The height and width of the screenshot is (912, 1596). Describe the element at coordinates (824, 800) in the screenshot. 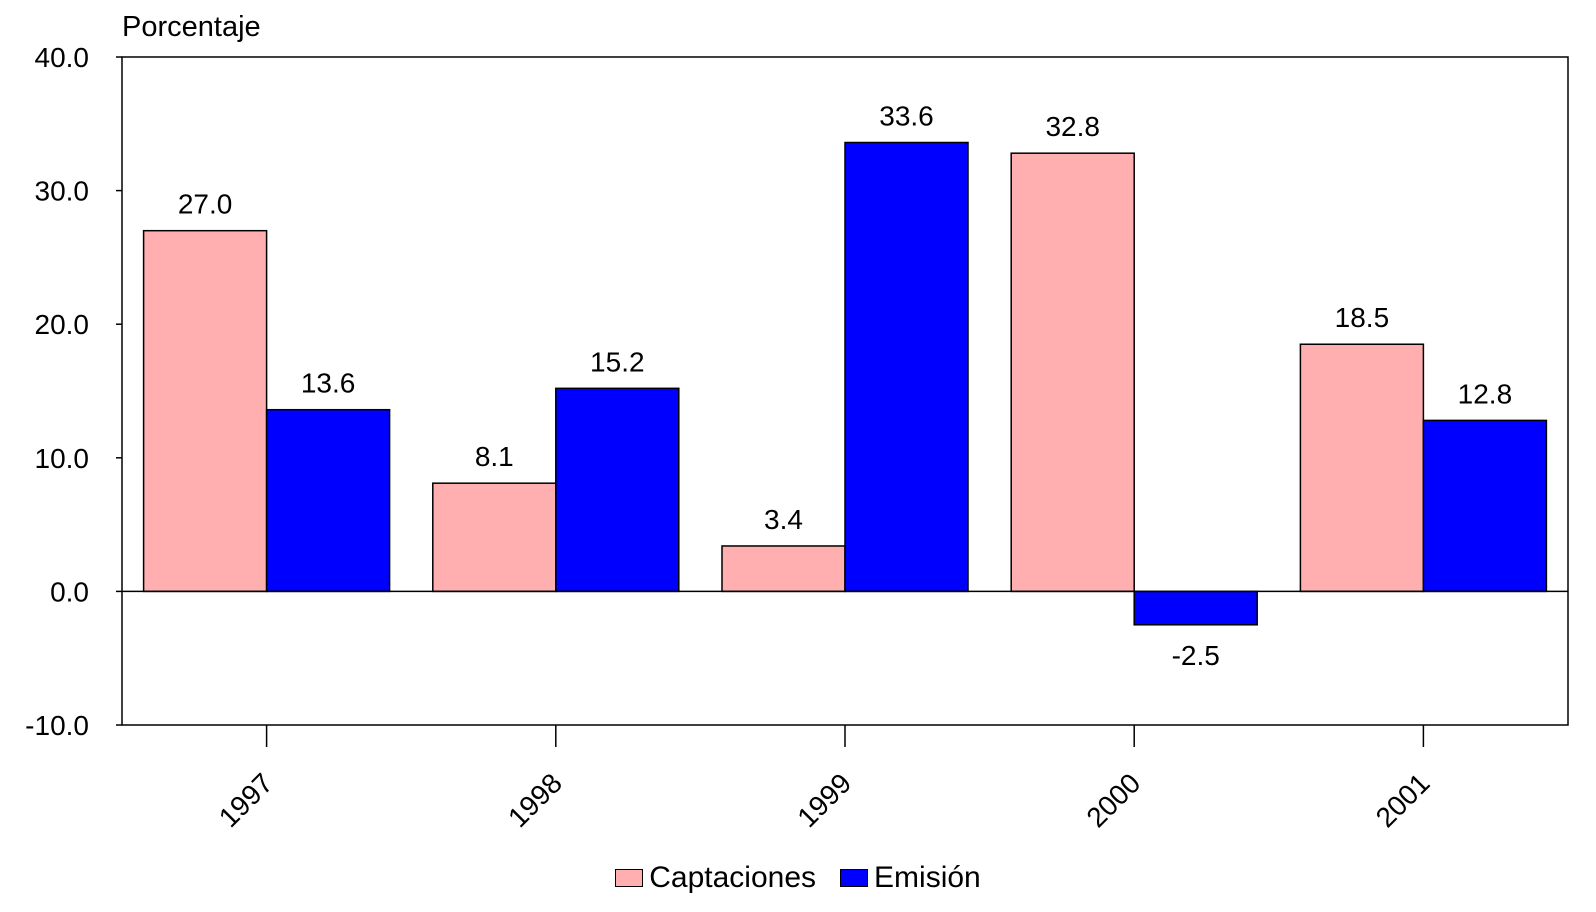

I see `x-tick-label: 1999` at that location.